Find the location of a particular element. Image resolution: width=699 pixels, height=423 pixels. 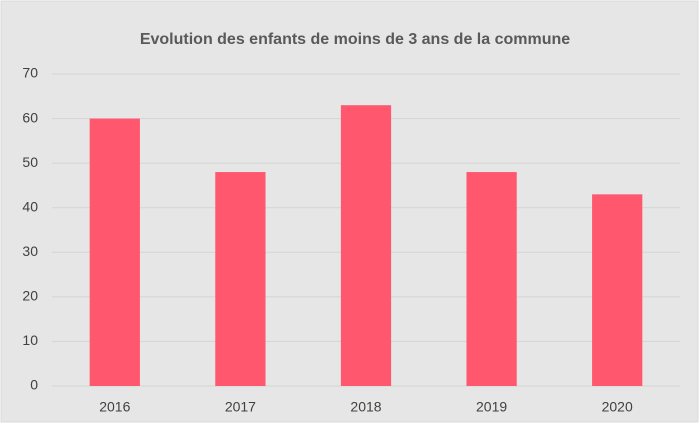

x-tick-label: 2017 is located at coordinates (240, 407).